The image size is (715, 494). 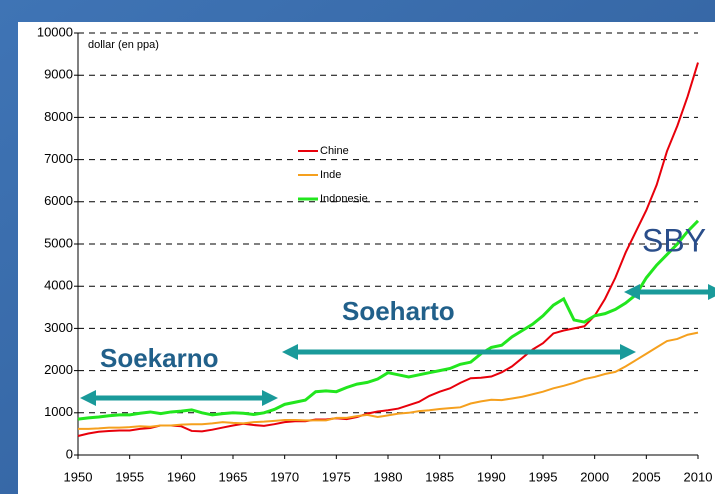 I want to click on y-tick-label: 2000, so click(x=58, y=369).